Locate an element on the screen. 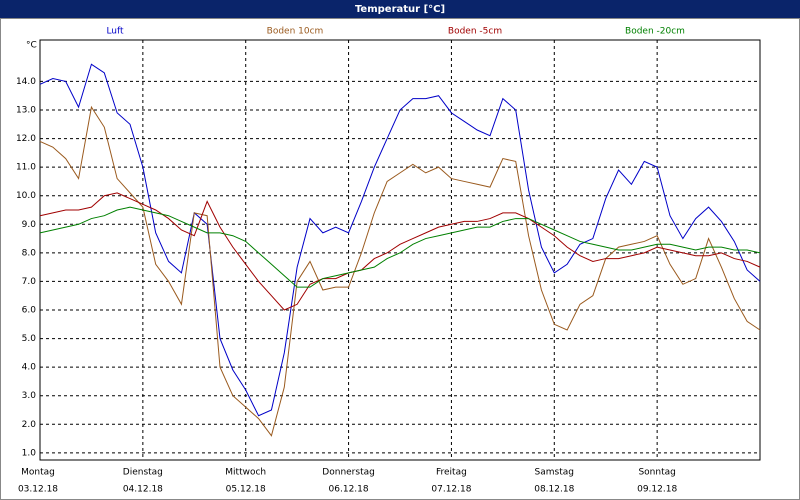 The height and width of the screenshot is (500, 800). y-tick-label: 10.0 is located at coordinates (26, 196).